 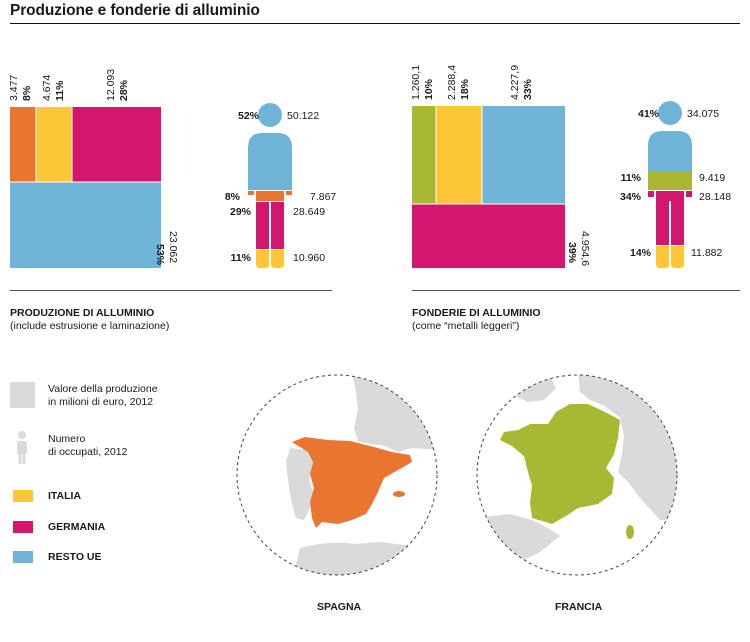 What do you see at coordinates (23, 144) in the screenshot?
I see `treemap-cell-spagna` at bounding box center [23, 144].